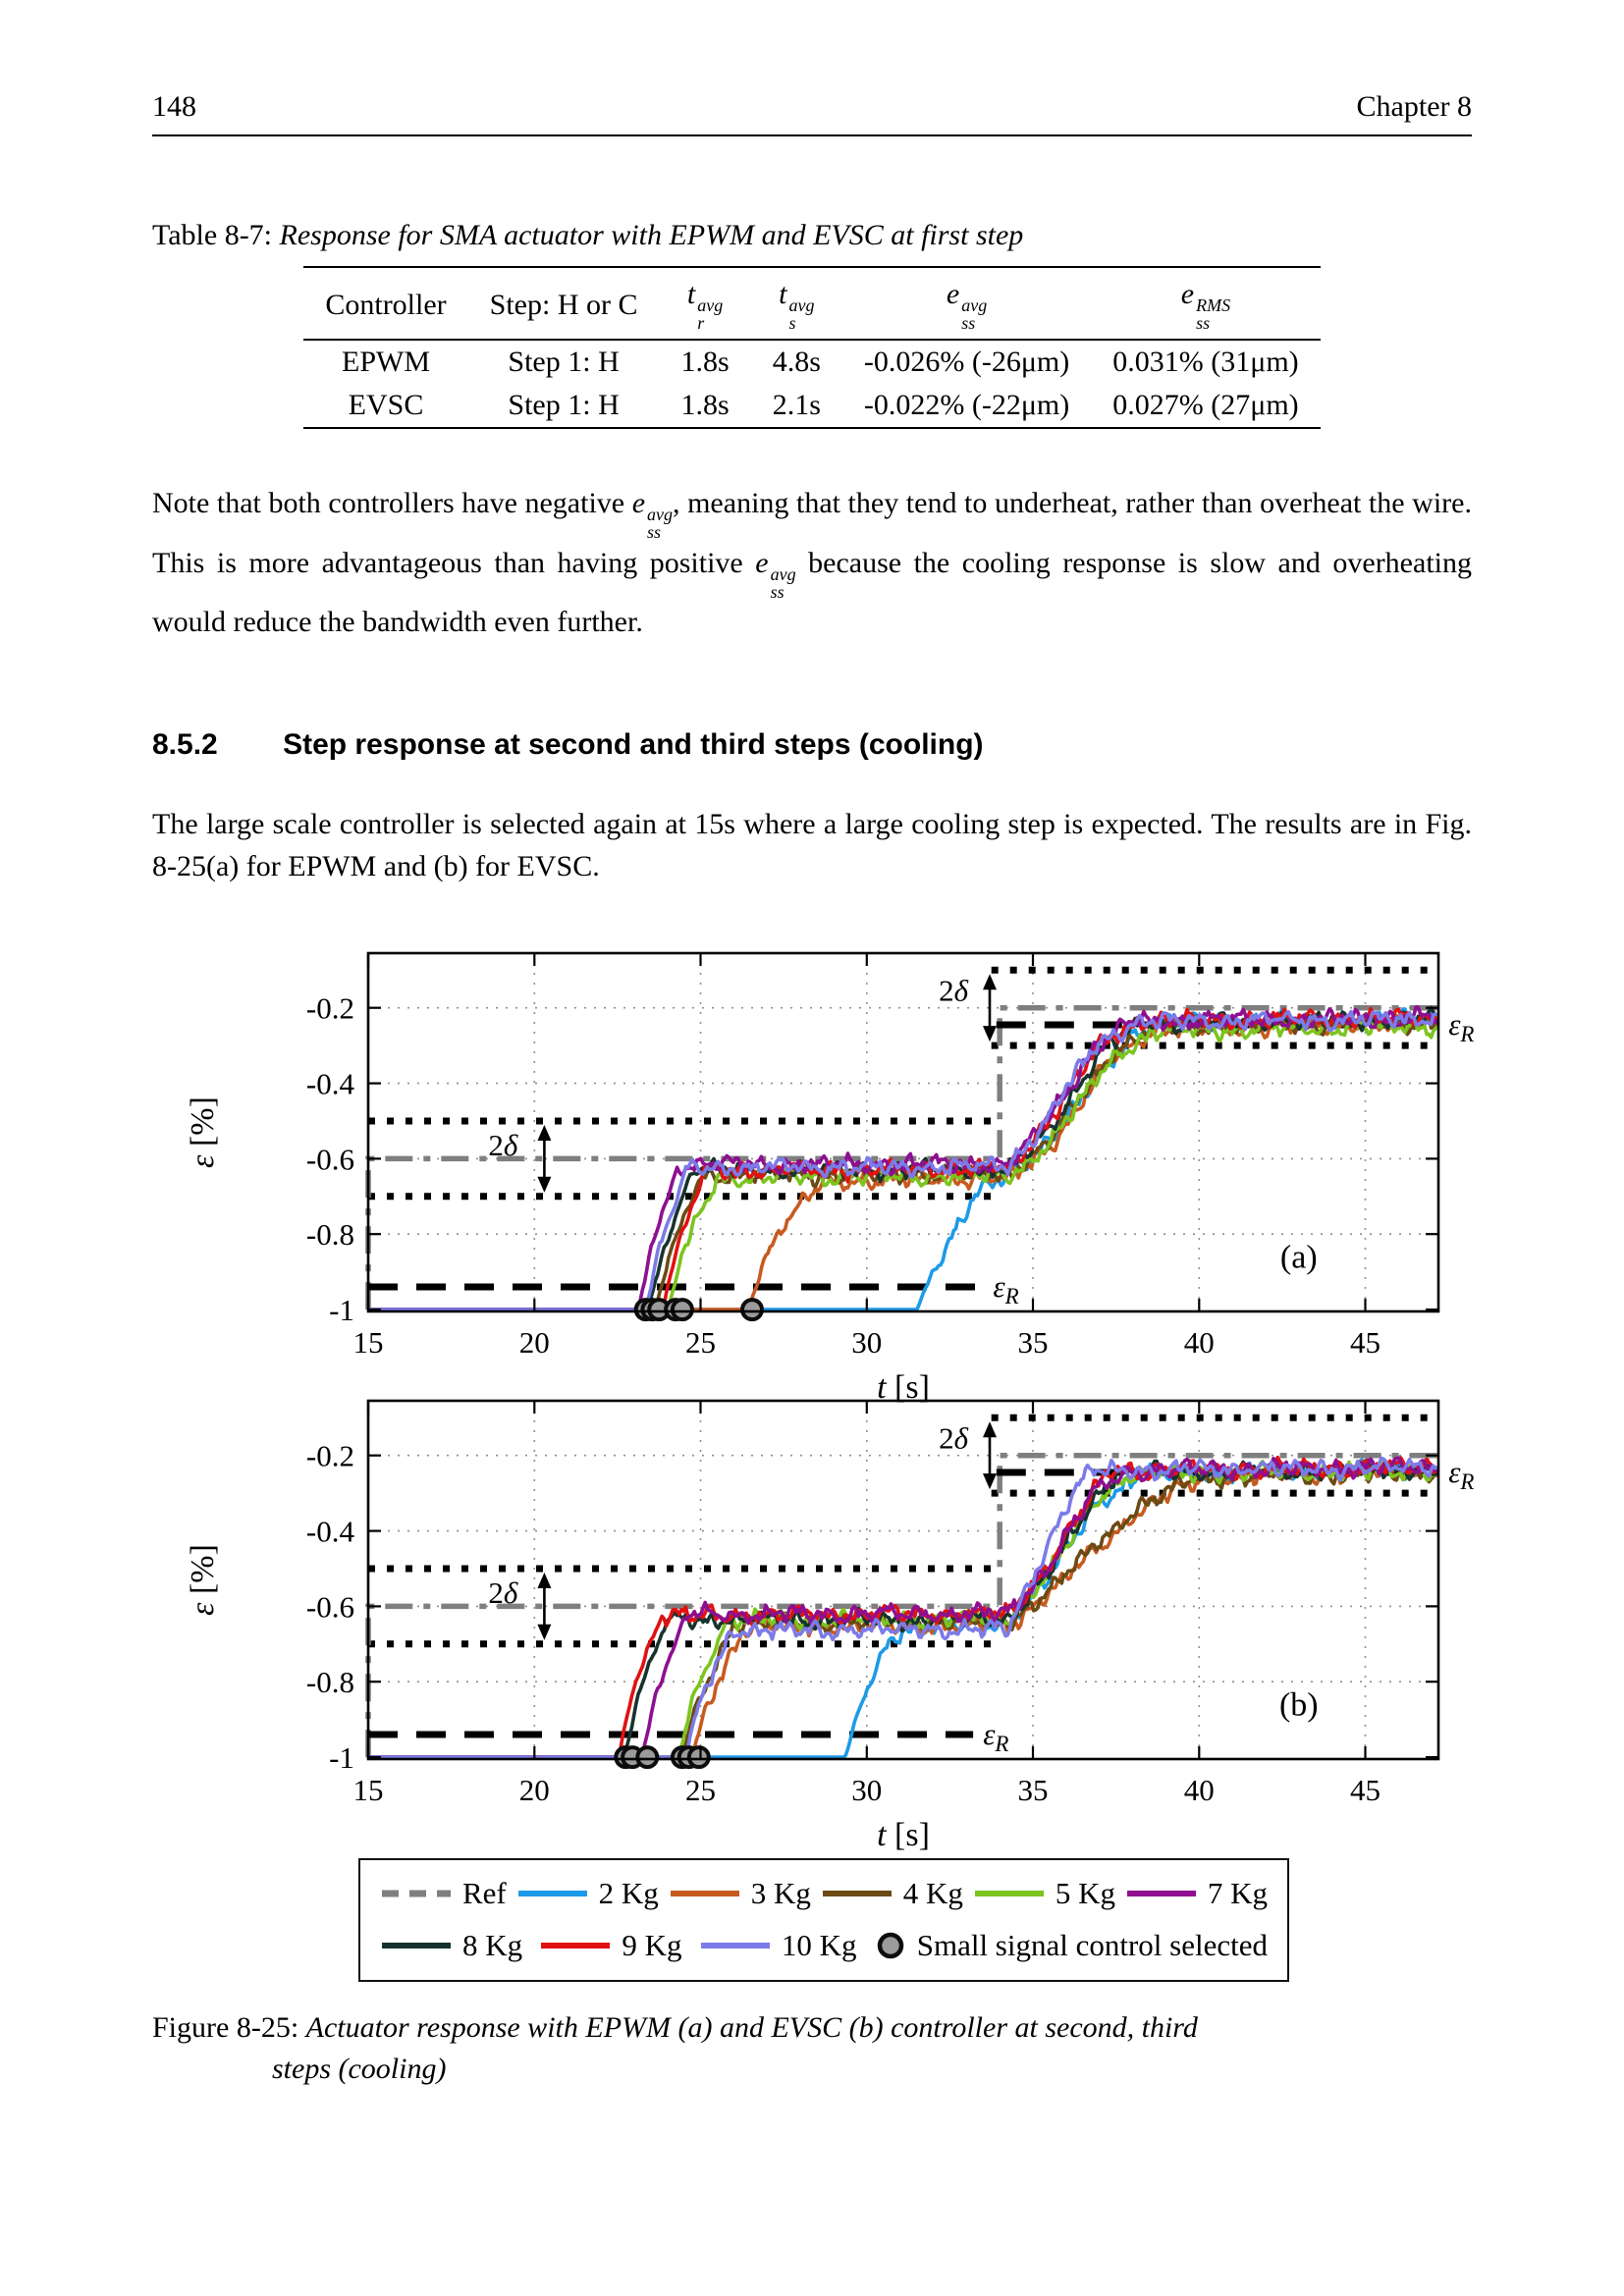 This screenshot has width=1624, height=2296. I want to click on table-header-cell: t avg r, so click(705, 303).